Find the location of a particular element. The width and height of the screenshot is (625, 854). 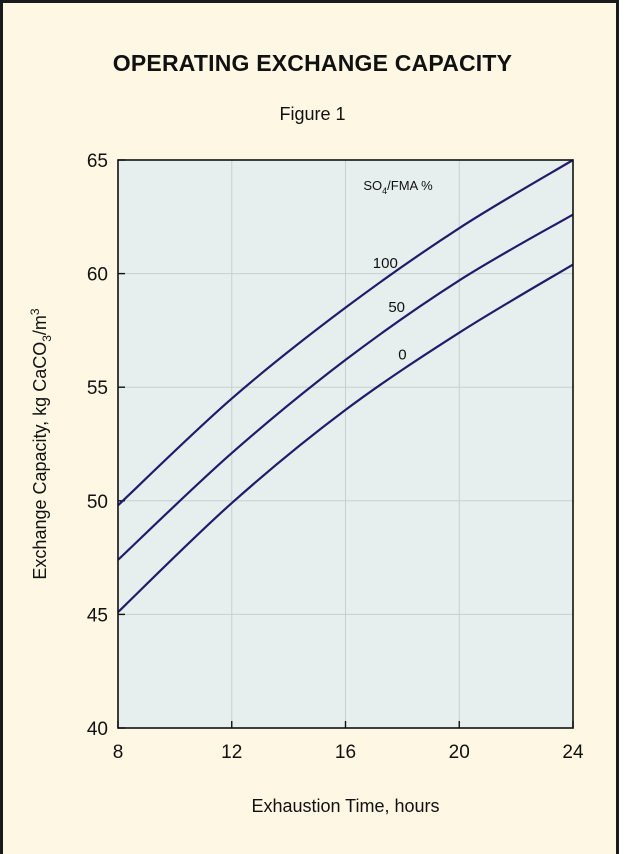

curve-label-100: 100 is located at coordinates (385, 263).